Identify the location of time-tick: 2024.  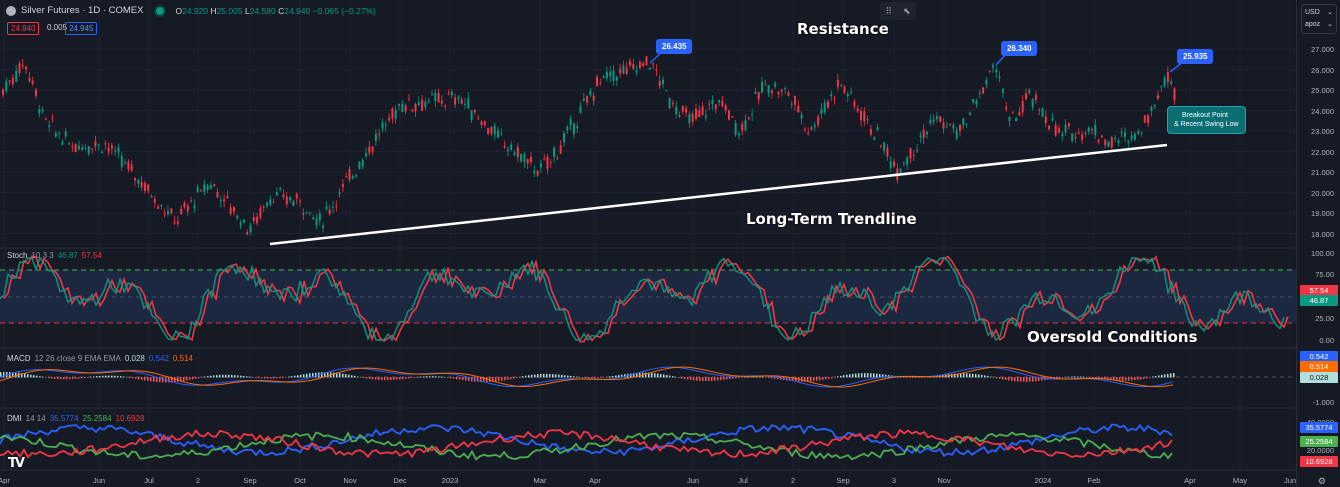
(1043, 480).